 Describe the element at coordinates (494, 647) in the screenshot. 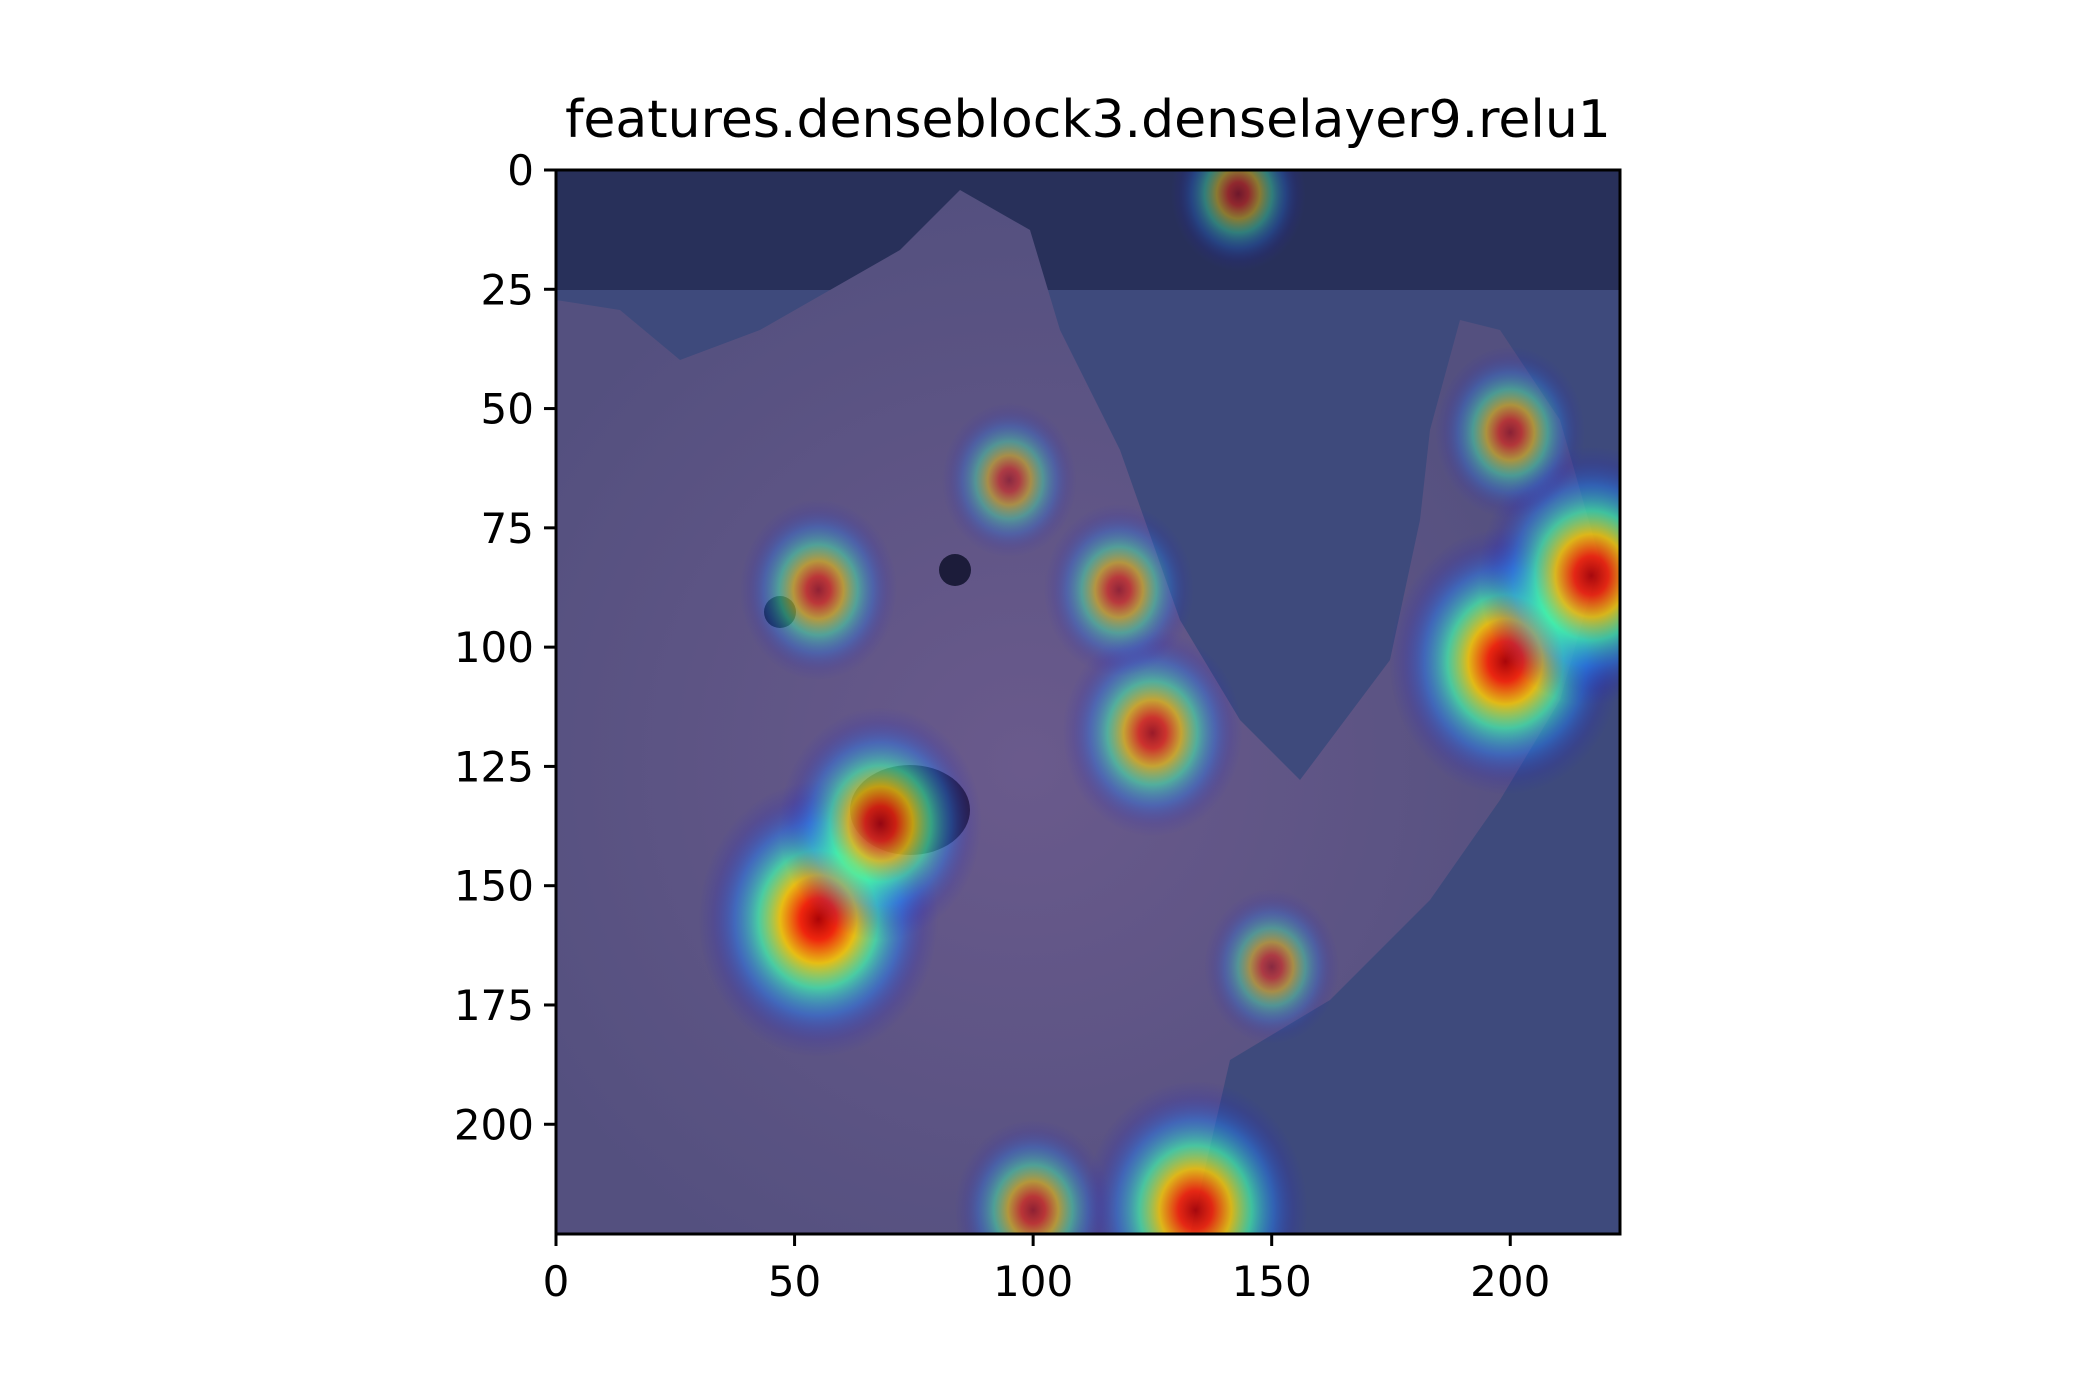

I see `y-tick-label: 100` at that location.